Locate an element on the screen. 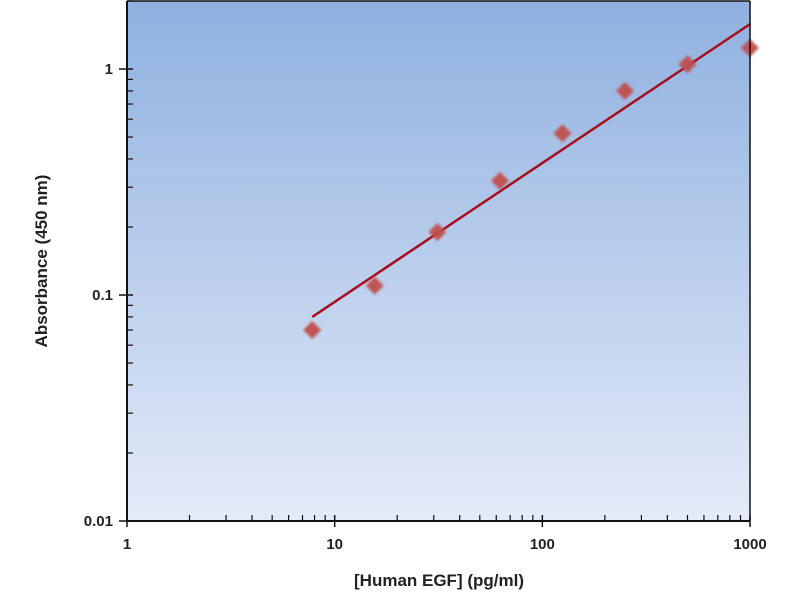  y-axis-label: Absorbance (450 nm) is located at coordinates (41, 261).